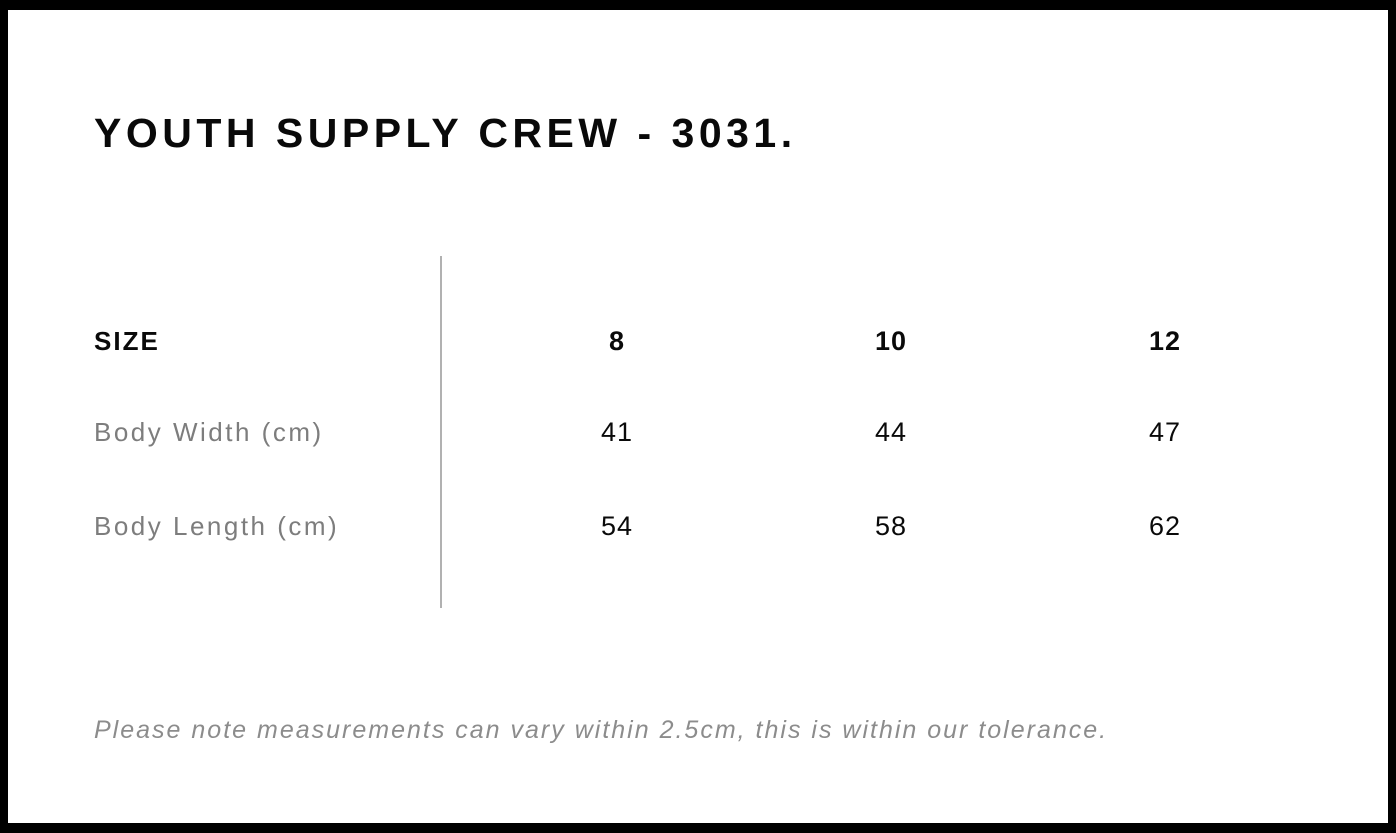 Image resolution: width=1396 pixels, height=833 pixels. What do you see at coordinates (127, 340) in the screenshot?
I see `size-header-label: SIZE` at bounding box center [127, 340].